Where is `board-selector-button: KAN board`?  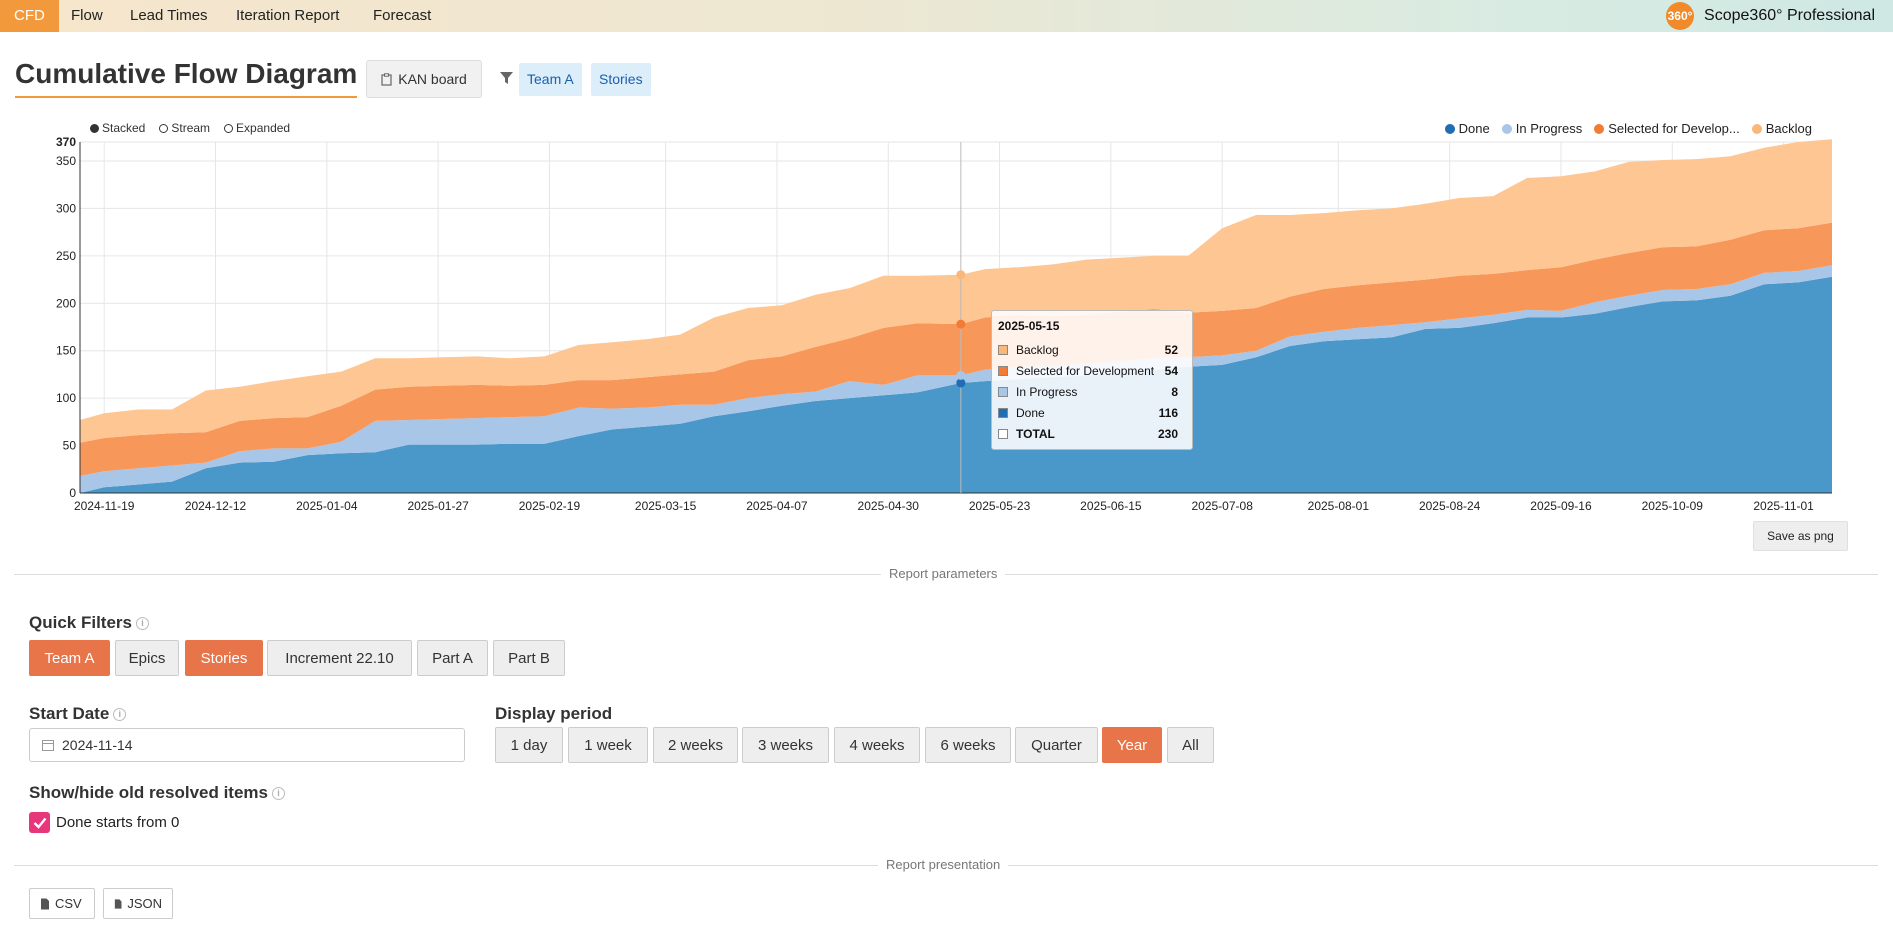
board-selector-button: KAN board is located at coordinates (424, 79).